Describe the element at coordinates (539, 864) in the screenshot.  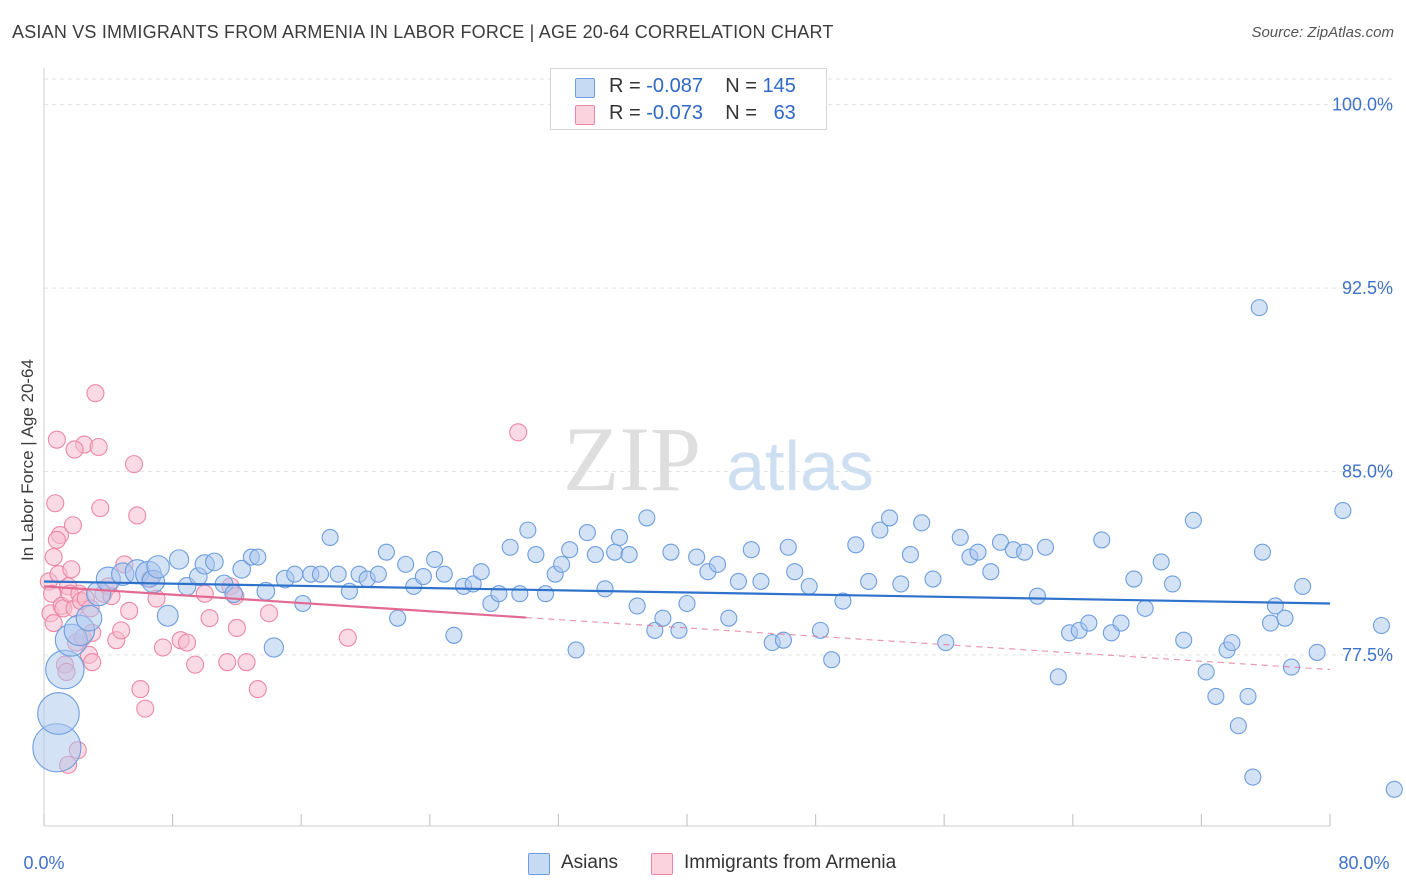
I see `asians-legend-swatch` at that location.